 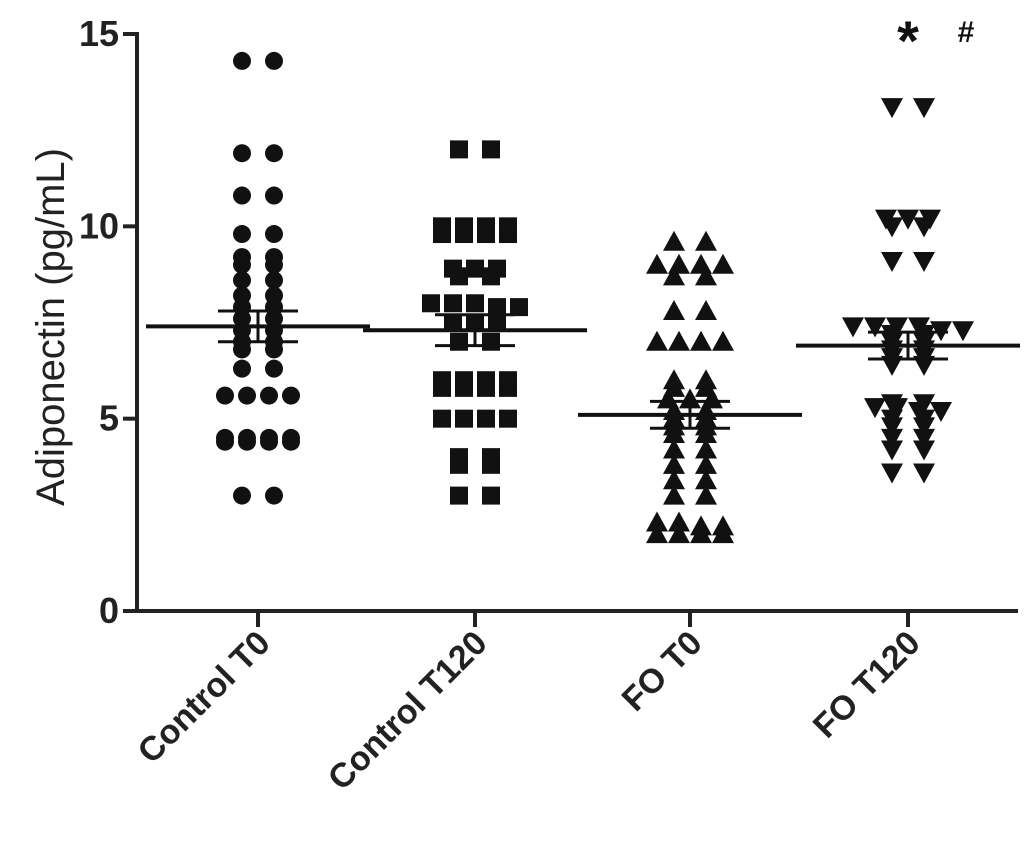 I want to click on significance-star: *, so click(x=908, y=40).